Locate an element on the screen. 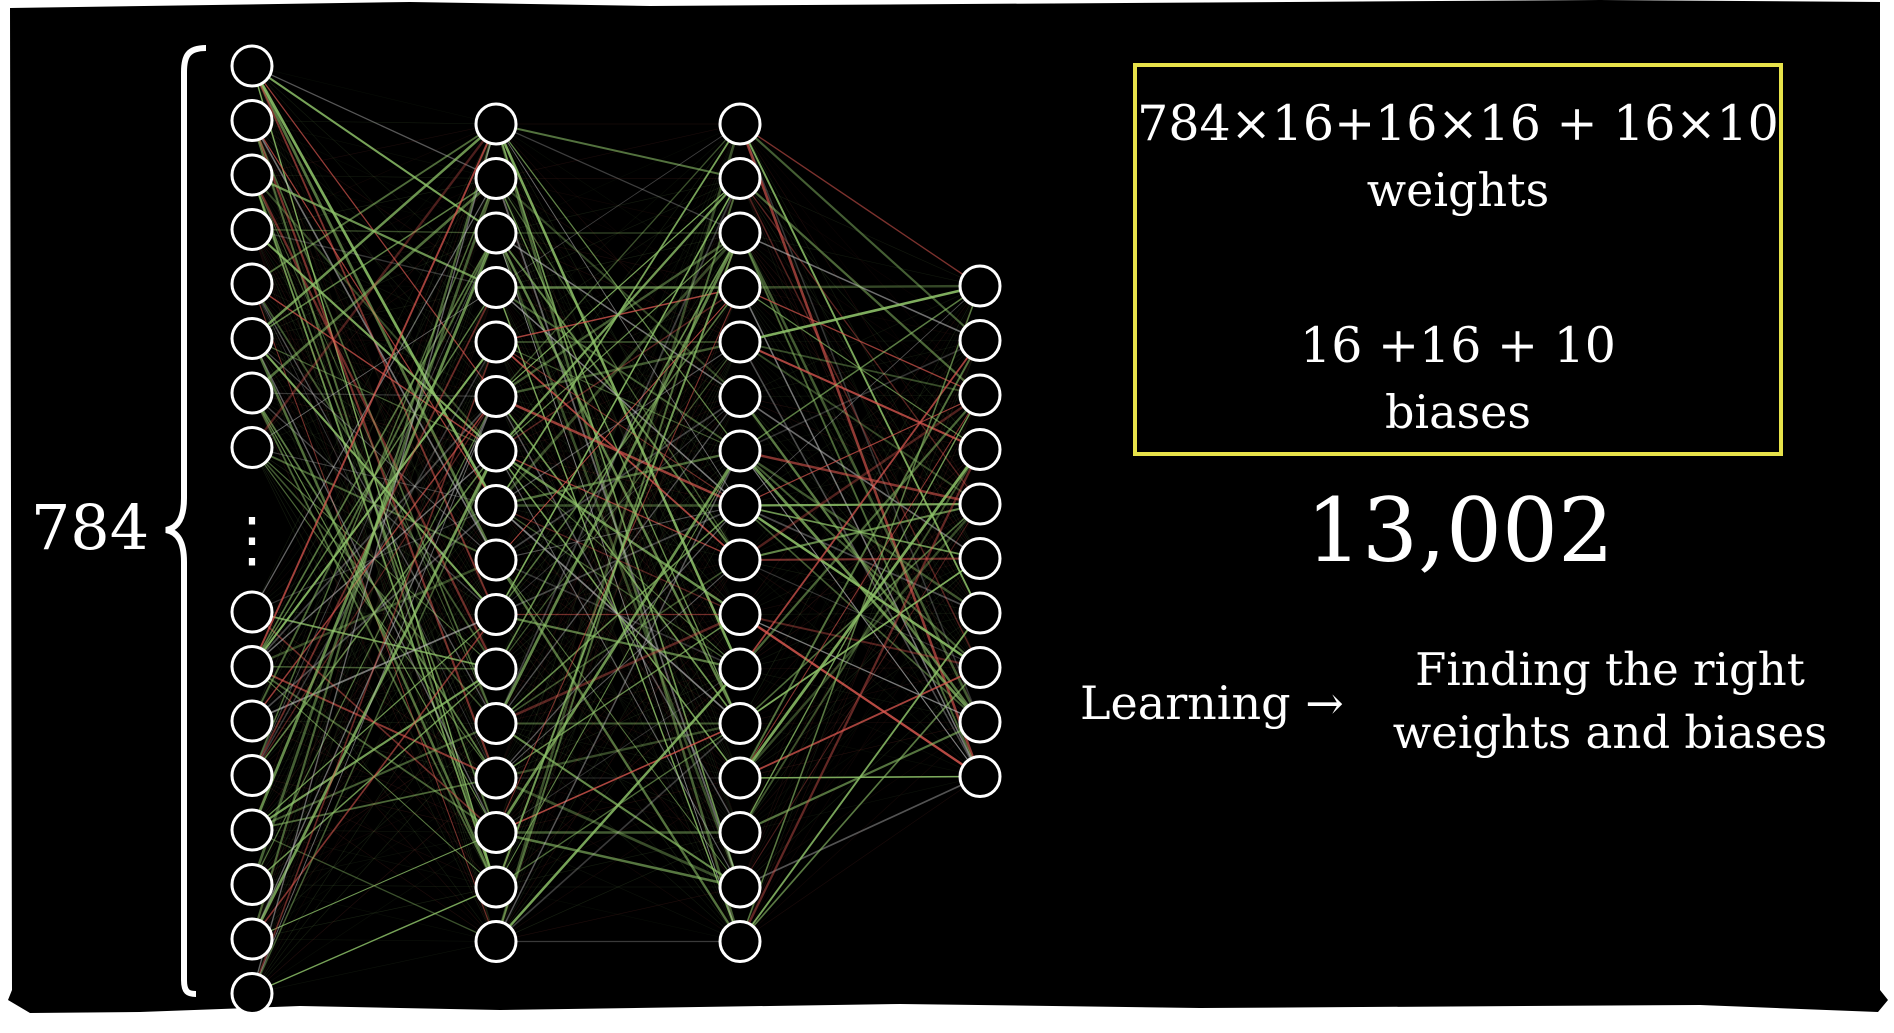  learning-definition-line1: Finding the right is located at coordinates (1610, 669).